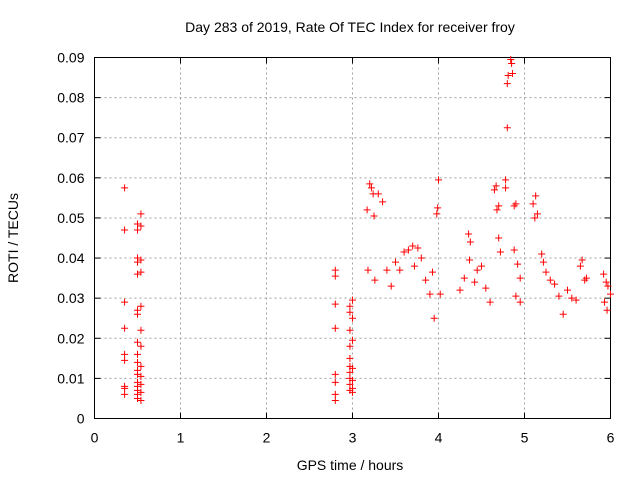 Image resolution: width=640 pixels, height=480 pixels. Describe the element at coordinates (70, 58) in the screenshot. I see `y-tick-label: 0.09` at that location.